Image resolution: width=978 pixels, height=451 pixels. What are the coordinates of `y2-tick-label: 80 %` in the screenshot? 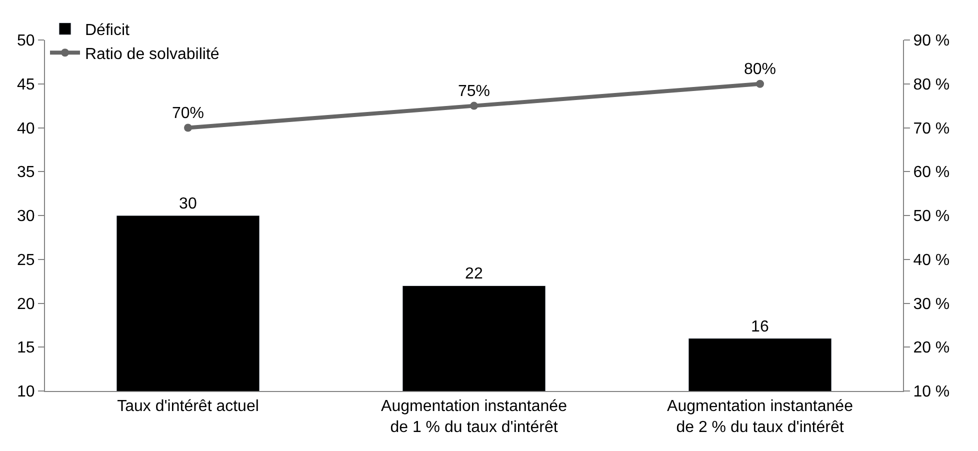 It's located at (931, 85).